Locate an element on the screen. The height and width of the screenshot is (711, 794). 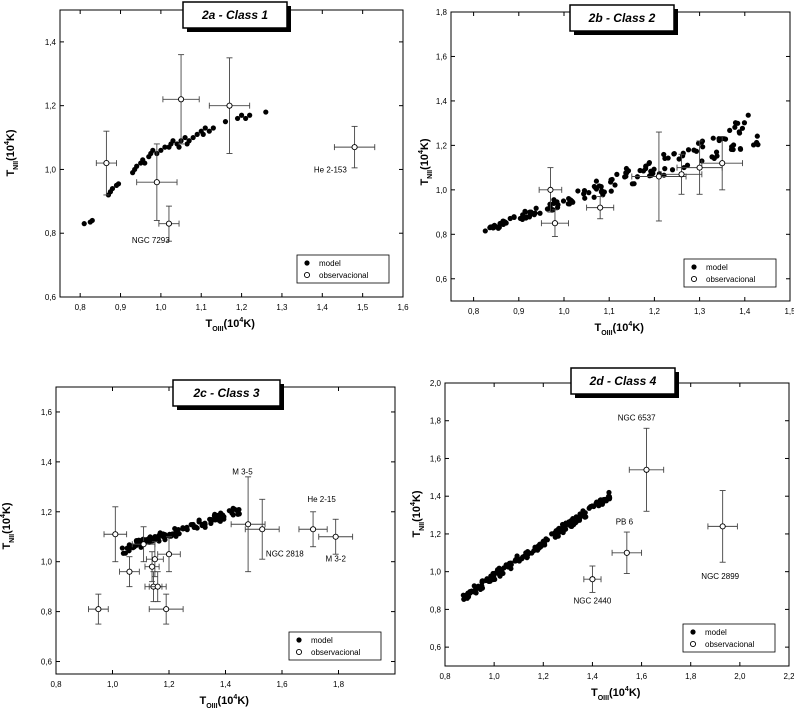
y-tick-label: 1,2 is located at coordinates (442, 145).